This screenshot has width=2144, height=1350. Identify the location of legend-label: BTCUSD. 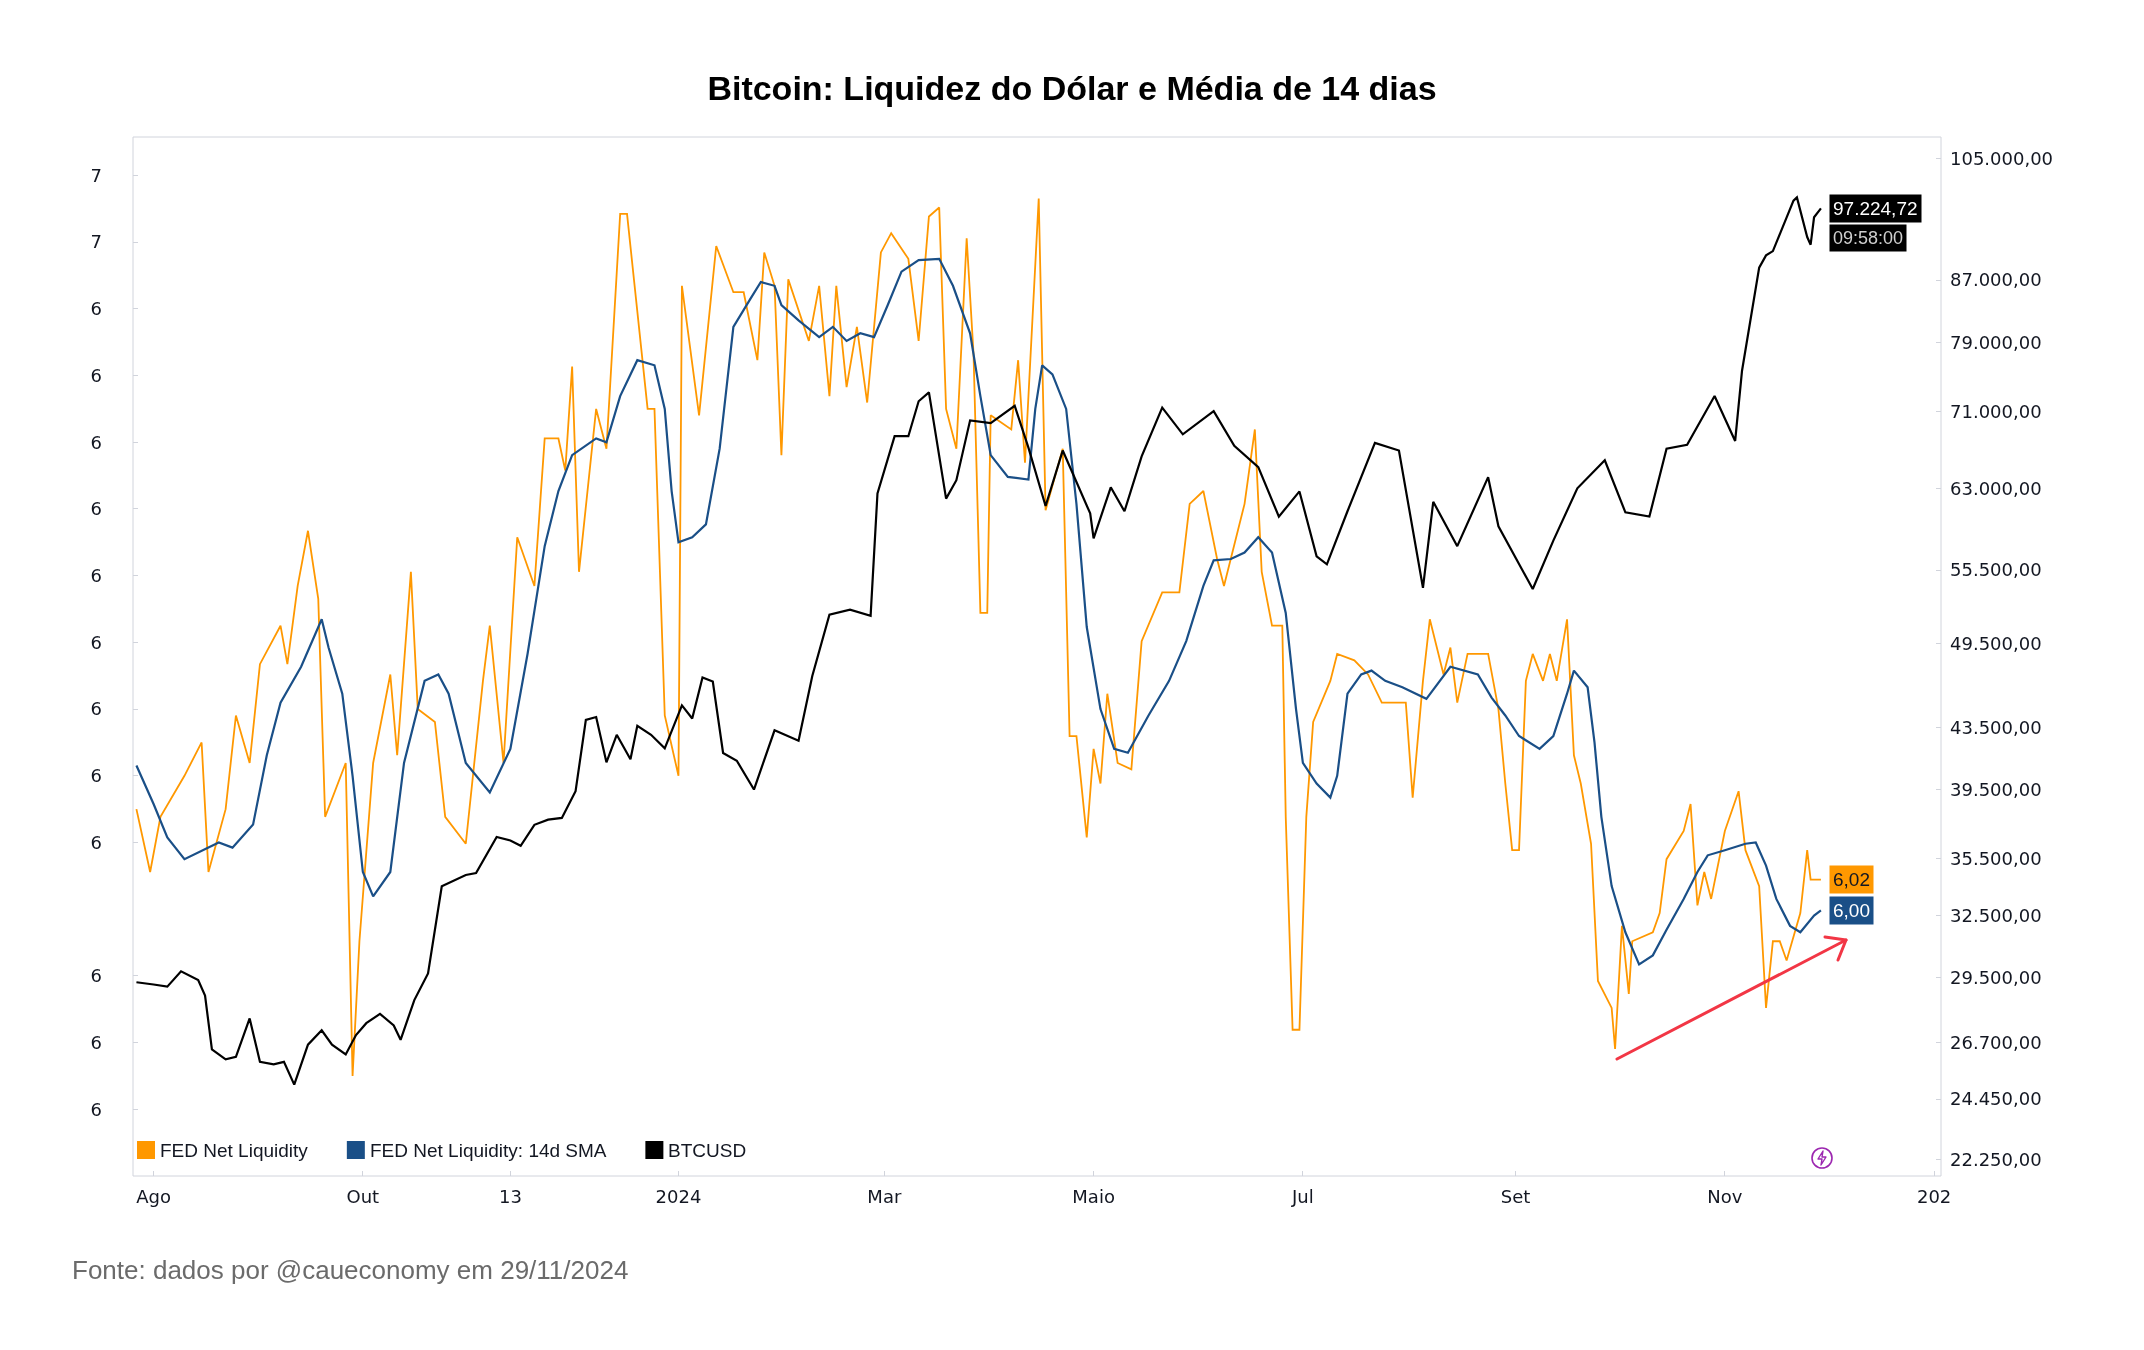
(707, 1150).